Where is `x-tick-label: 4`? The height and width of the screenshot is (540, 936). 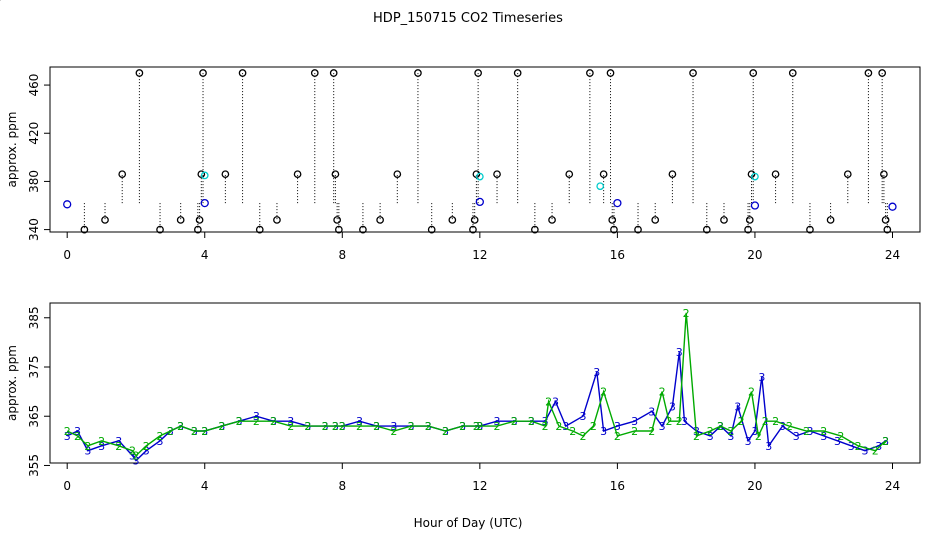
x-tick-label: 4 is located at coordinates (205, 255).